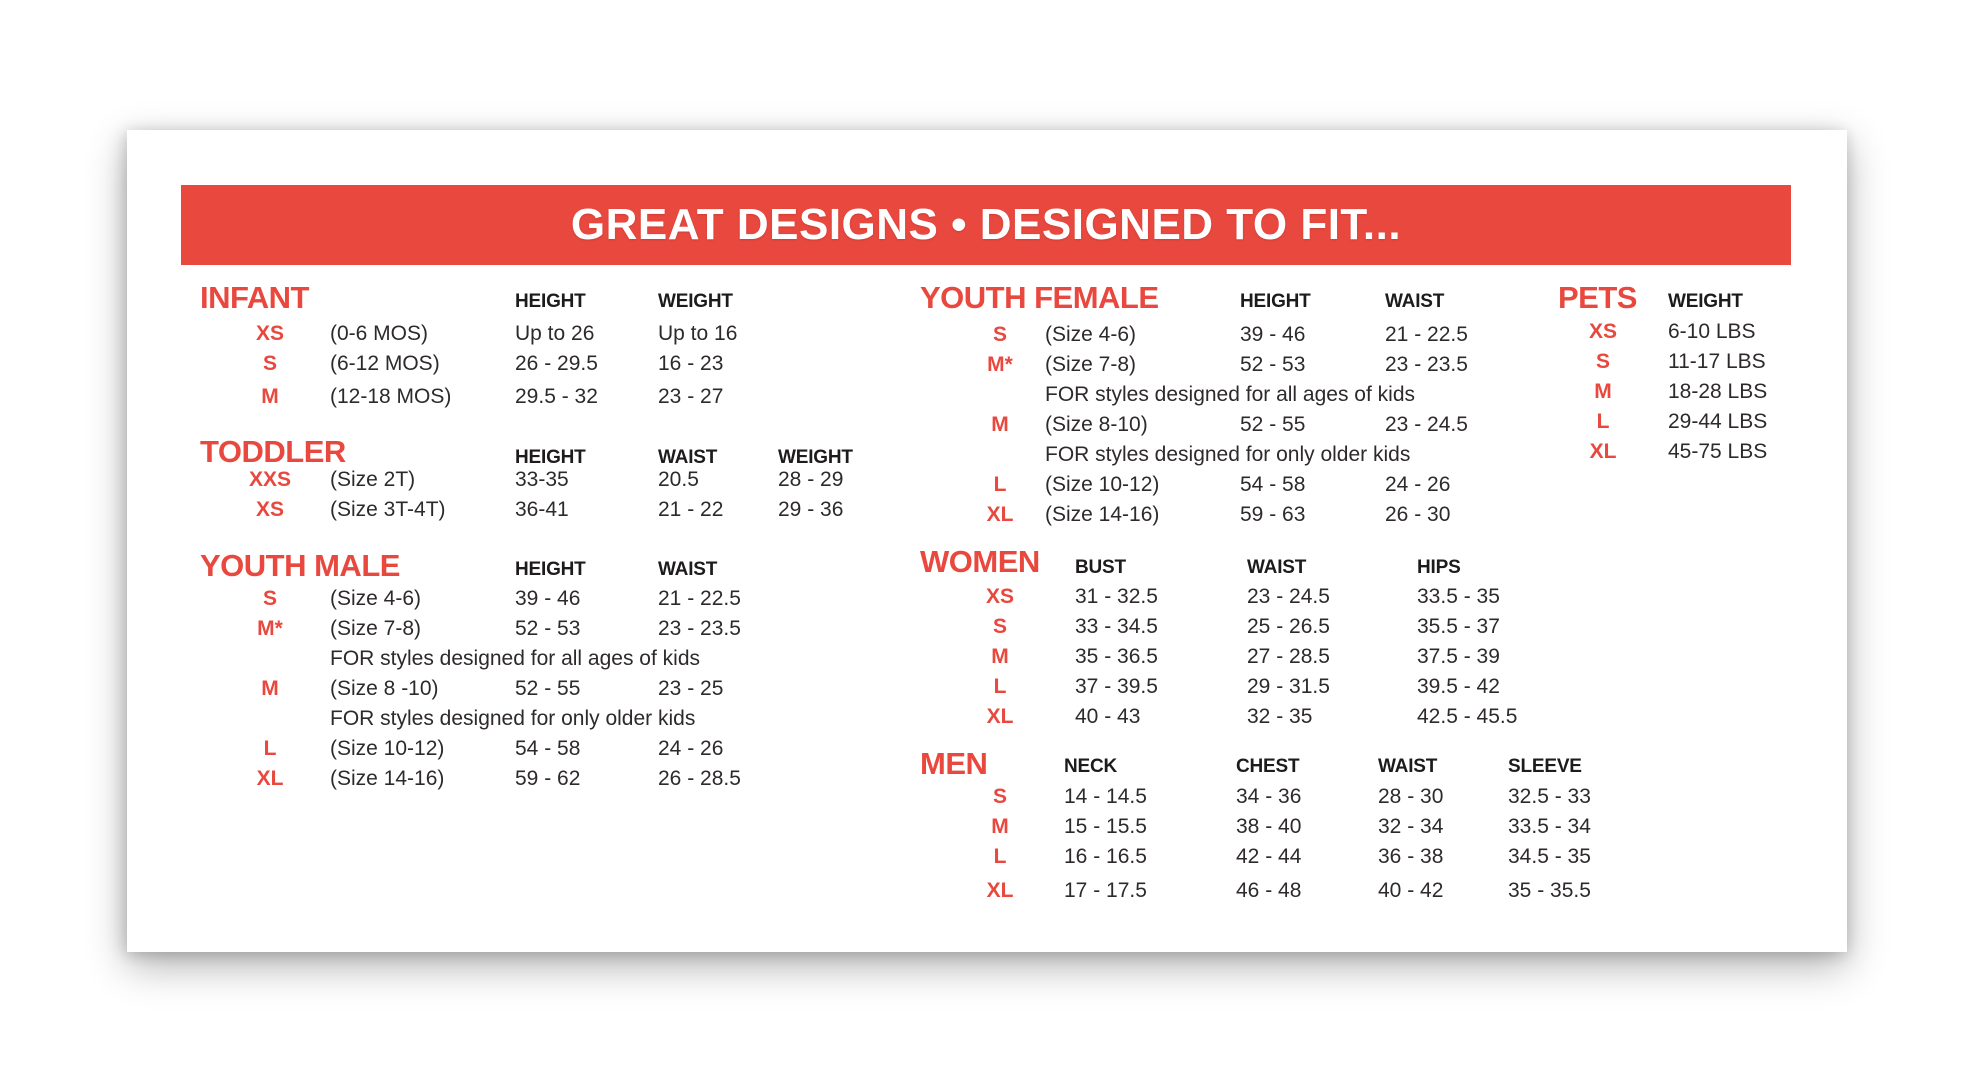 The width and height of the screenshot is (1968, 1080). I want to click on column-header: NECK, so click(1091, 766).